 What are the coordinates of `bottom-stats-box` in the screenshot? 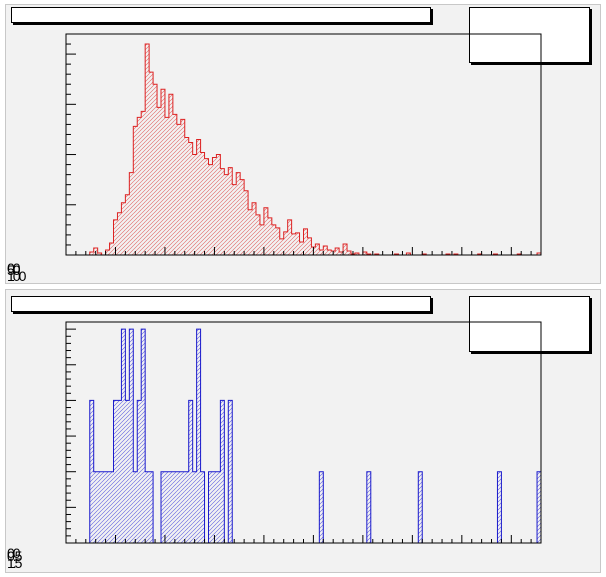 It's located at (529, 324).